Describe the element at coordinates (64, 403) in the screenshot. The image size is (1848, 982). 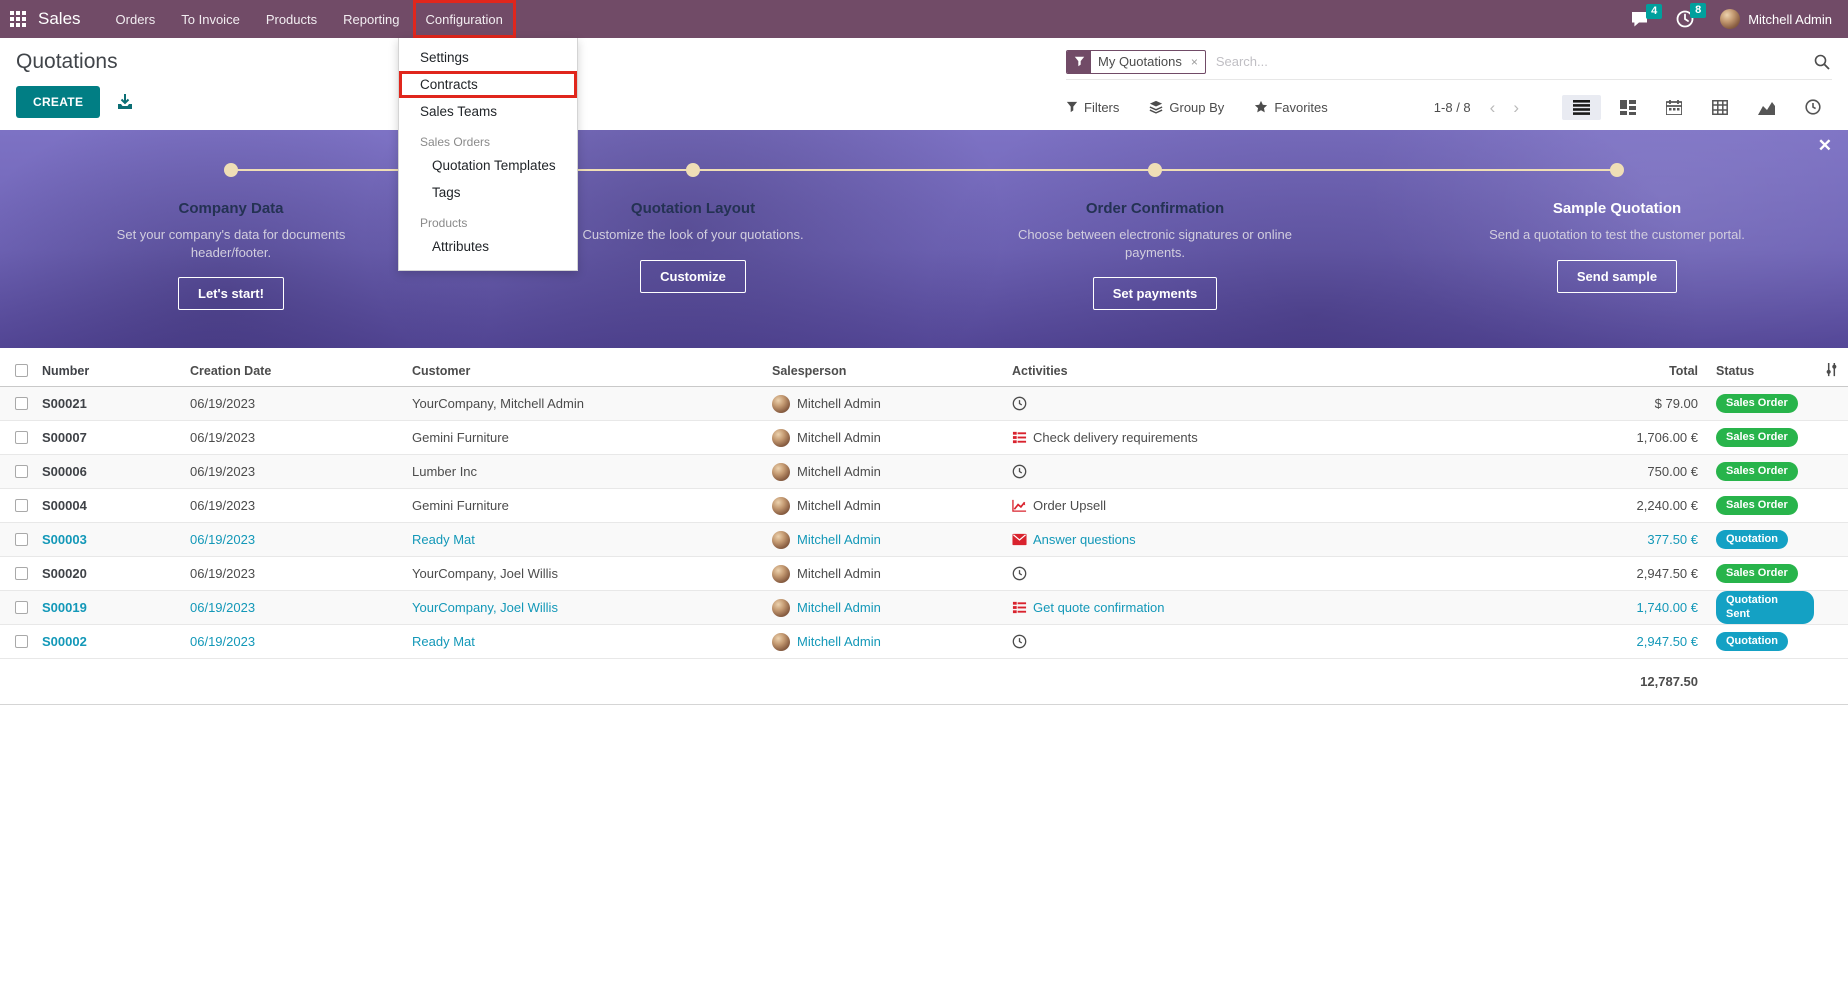
I see `quotation-number: S00021` at that location.